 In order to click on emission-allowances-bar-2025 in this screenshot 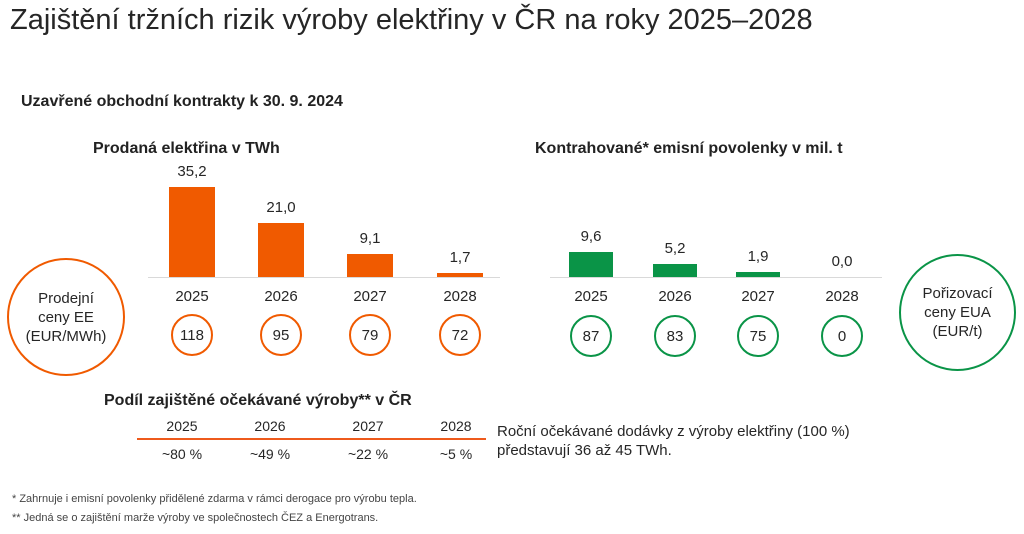, I will do `click(591, 264)`.